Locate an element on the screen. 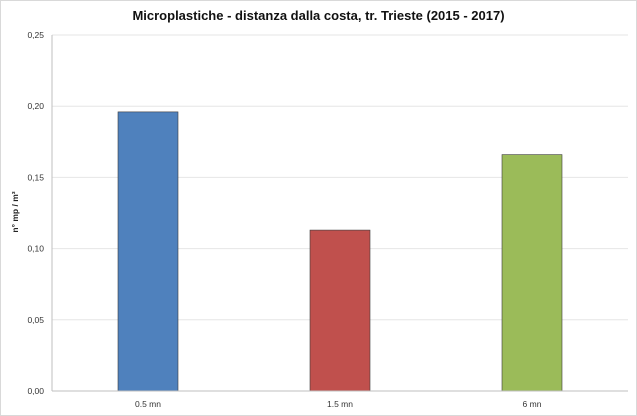 Image resolution: width=637 pixels, height=416 pixels. y-tick-label: 0,00 is located at coordinates (35, 391).